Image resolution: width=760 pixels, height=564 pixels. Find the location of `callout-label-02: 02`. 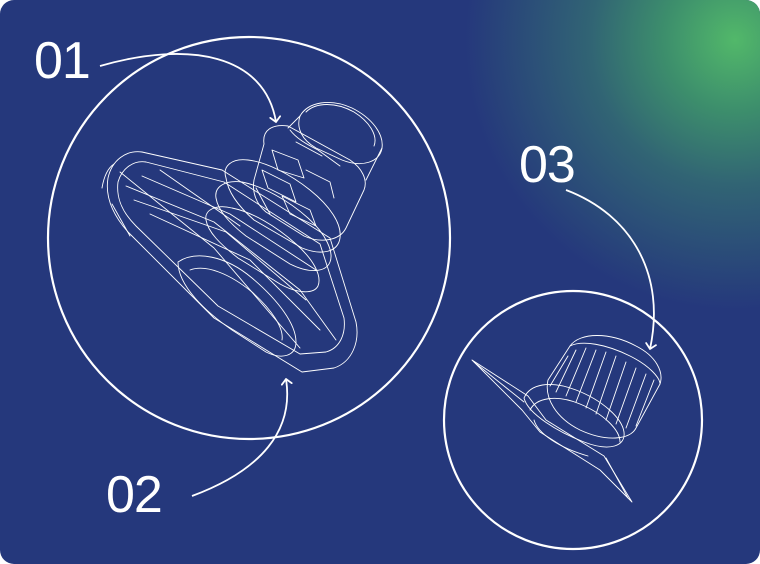

callout-label-02: 02 is located at coordinates (134, 495).